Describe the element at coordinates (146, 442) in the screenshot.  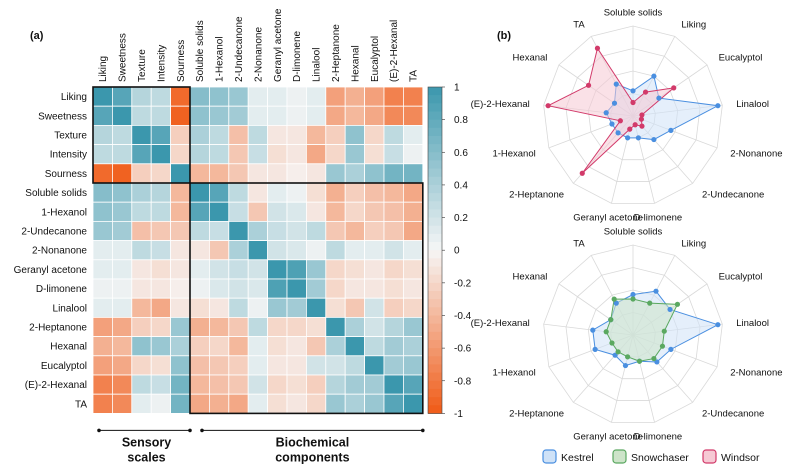
I see `sensory-scales-label: Sensory` at that location.